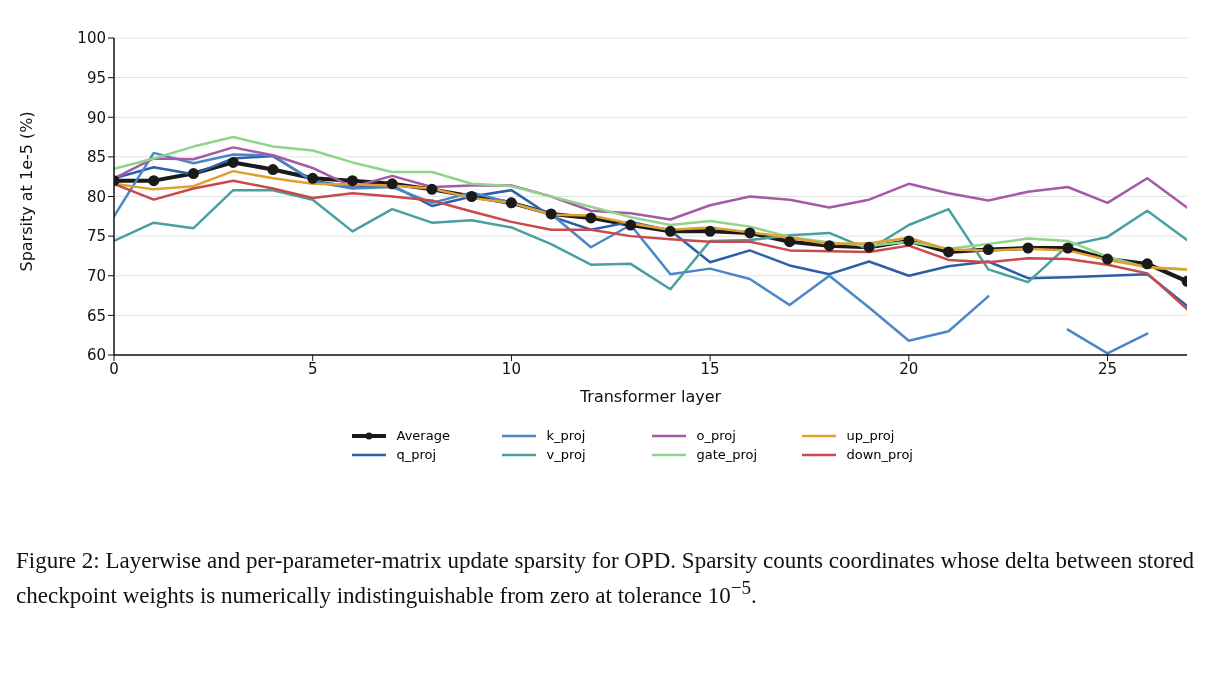 The image size is (1223, 679). I want to click on x-tick-label: 10, so click(511, 368).